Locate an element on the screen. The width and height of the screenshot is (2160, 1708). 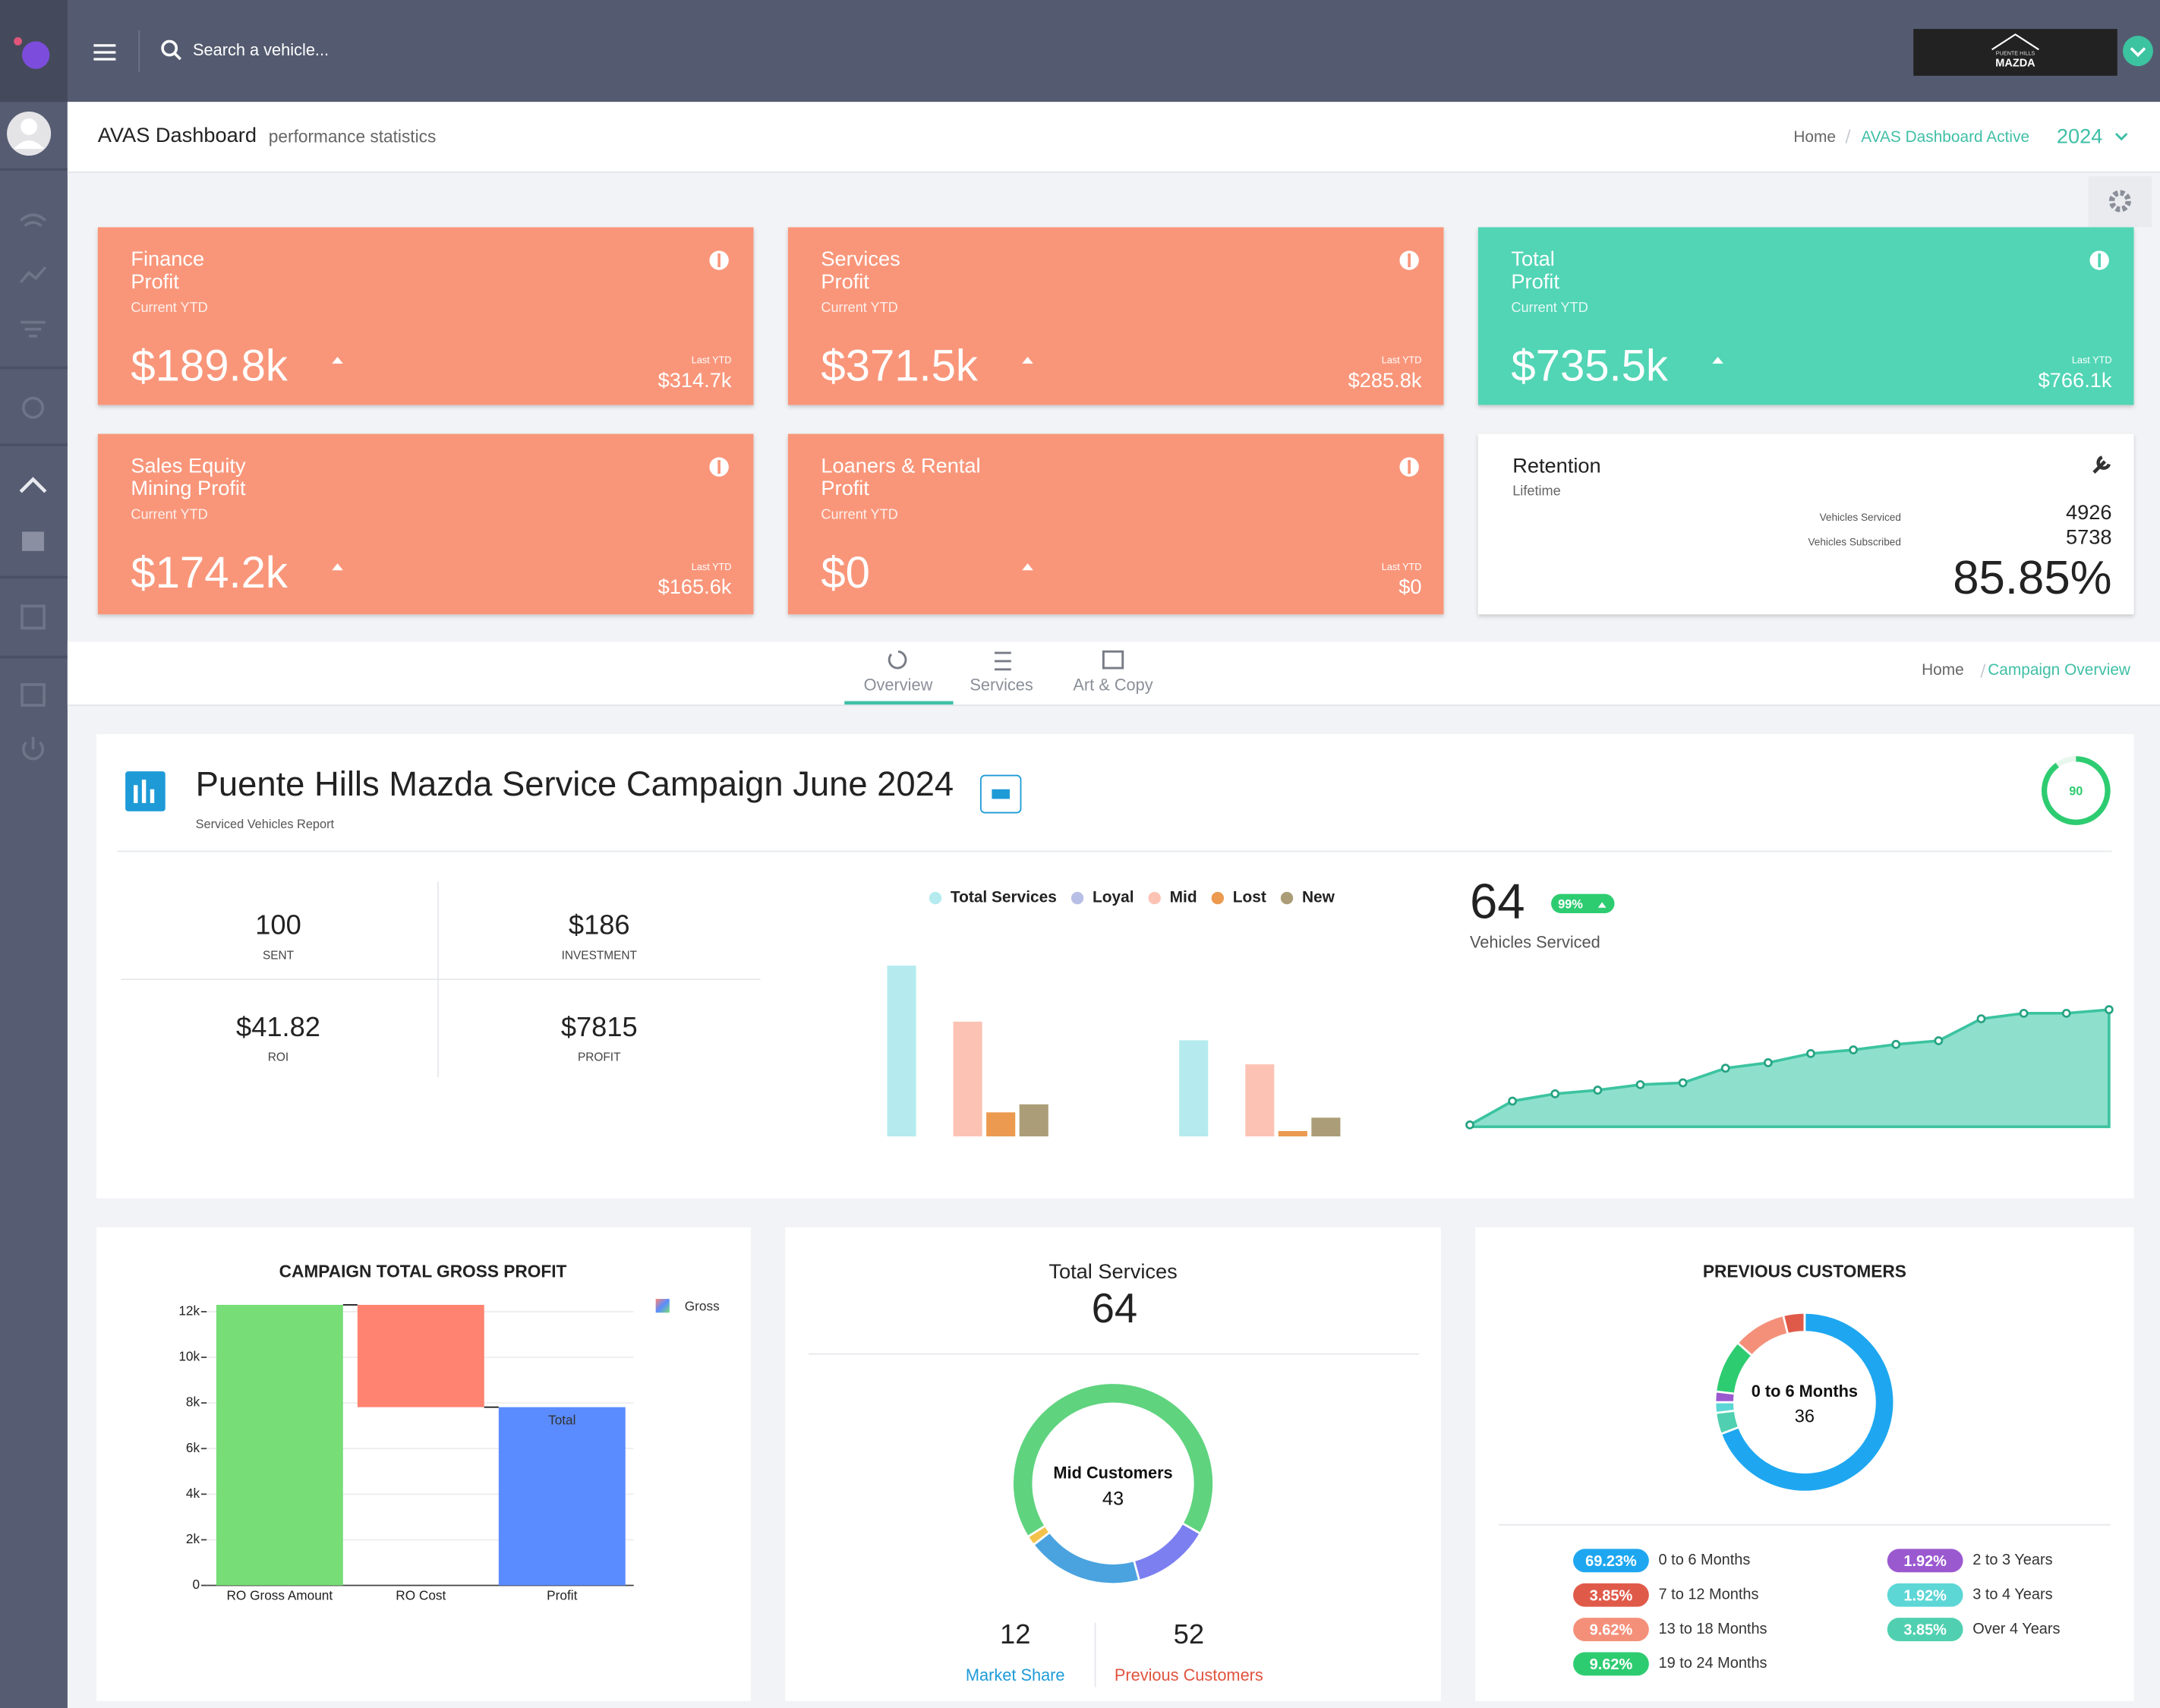
retention-value: 4926 is located at coordinates (2089, 512).